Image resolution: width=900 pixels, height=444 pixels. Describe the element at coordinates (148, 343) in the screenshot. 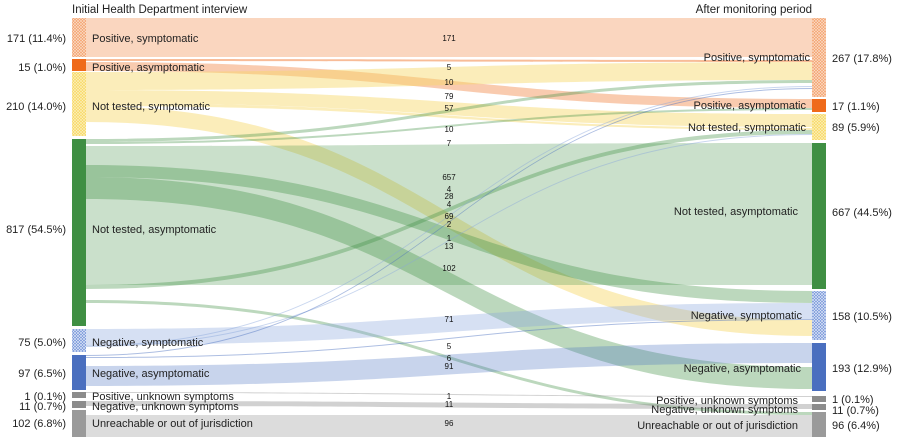

I see `left-node-label: Negative, symptomatic` at that location.